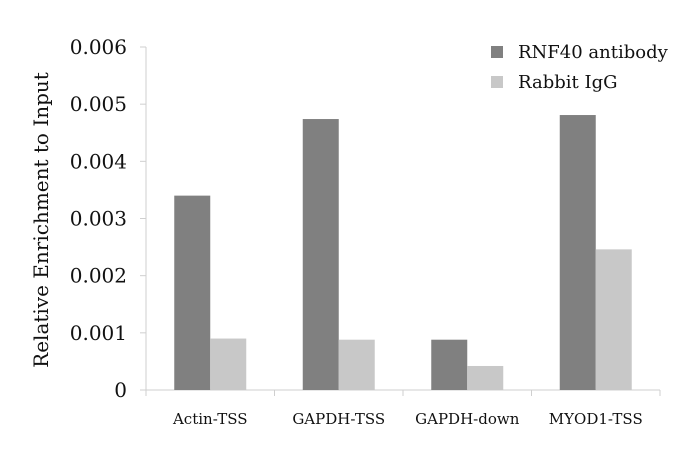 This screenshot has height=451, width=695. I want to click on legend-label: Rabbit IgG, so click(567, 82).